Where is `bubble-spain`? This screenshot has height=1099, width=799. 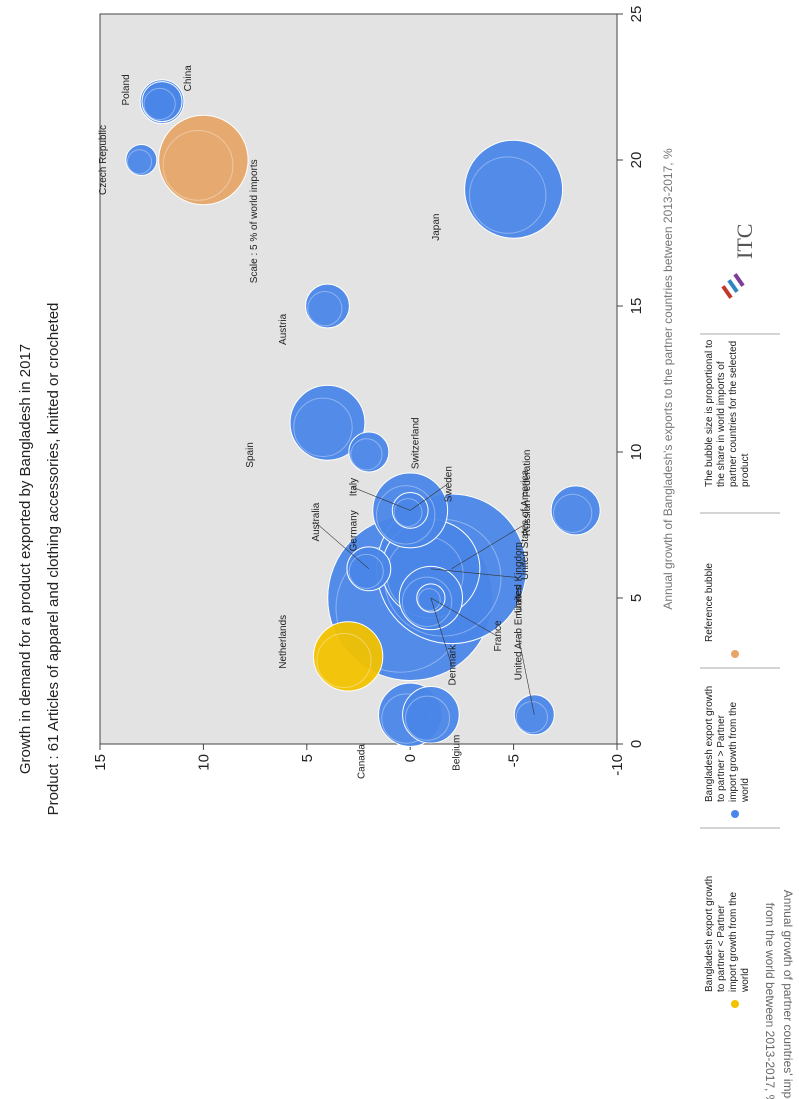 bubble-spain is located at coordinates (327, 422).